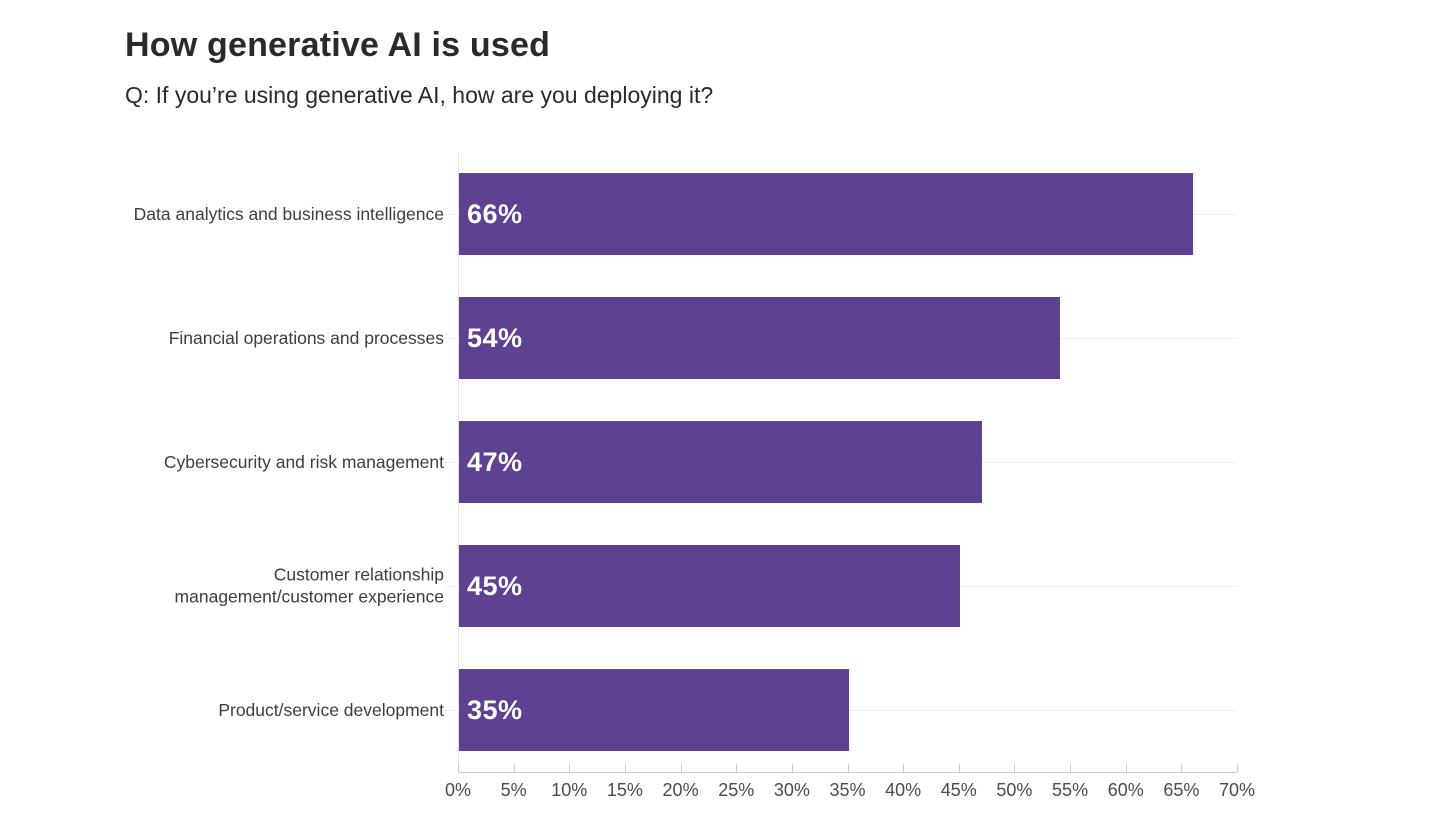  Describe the element at coordinates (1070, 790) in the screenshot. I see `x-tick-label: 55%` at that location.